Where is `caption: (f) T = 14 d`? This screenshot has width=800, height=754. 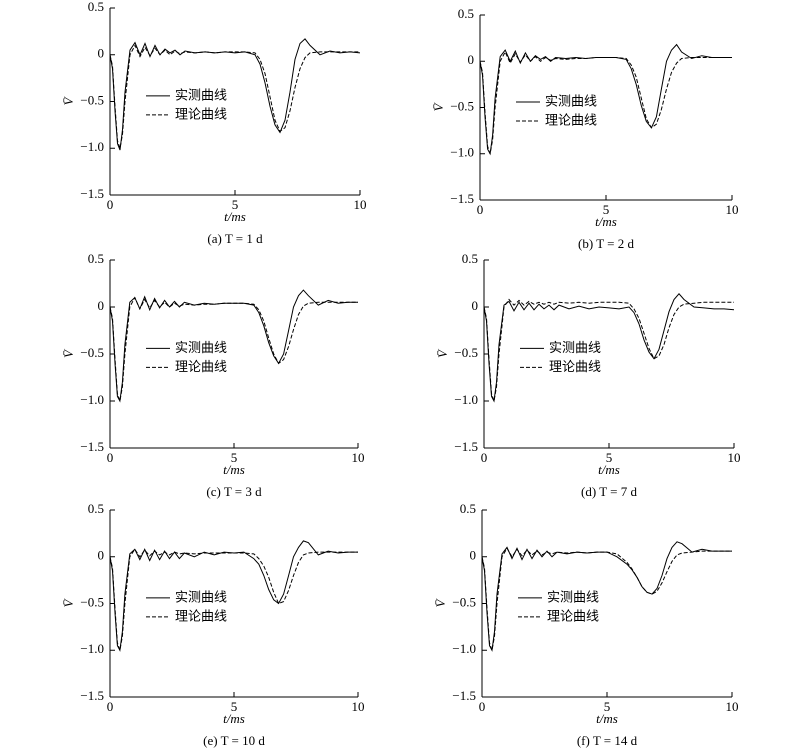
caption: (f) T = 14 d is located at coordinates (607, 740).